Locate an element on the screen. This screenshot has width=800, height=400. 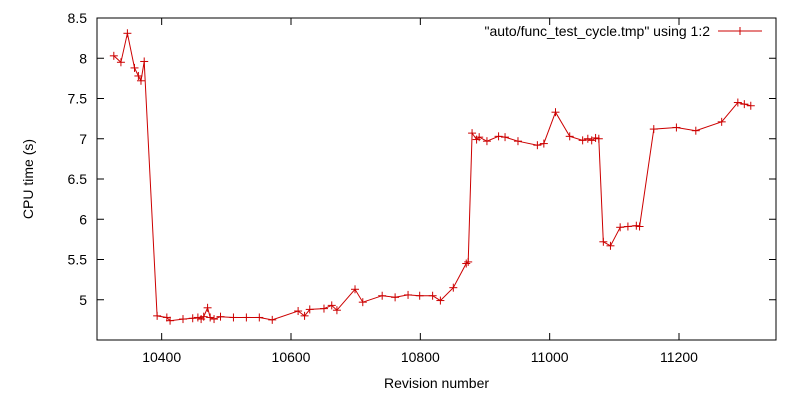
x-tick-label: 10400 is located at coordinates (161, 357).